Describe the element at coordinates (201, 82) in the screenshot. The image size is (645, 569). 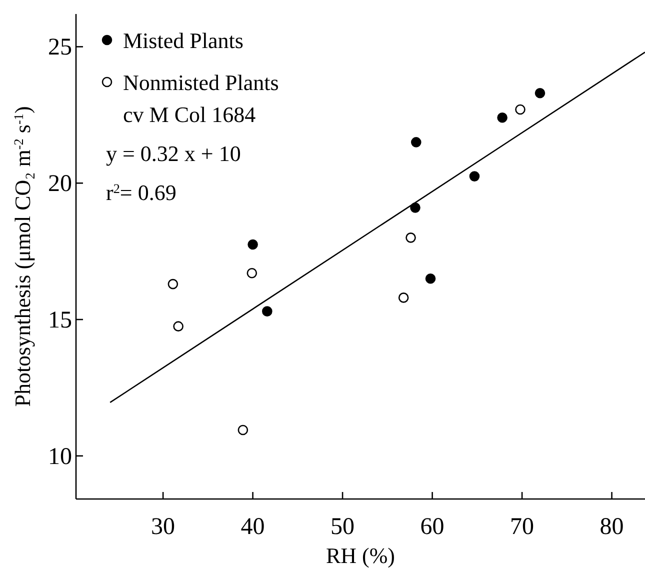
I see `legend-label: Nonmisted Plants` at that location.